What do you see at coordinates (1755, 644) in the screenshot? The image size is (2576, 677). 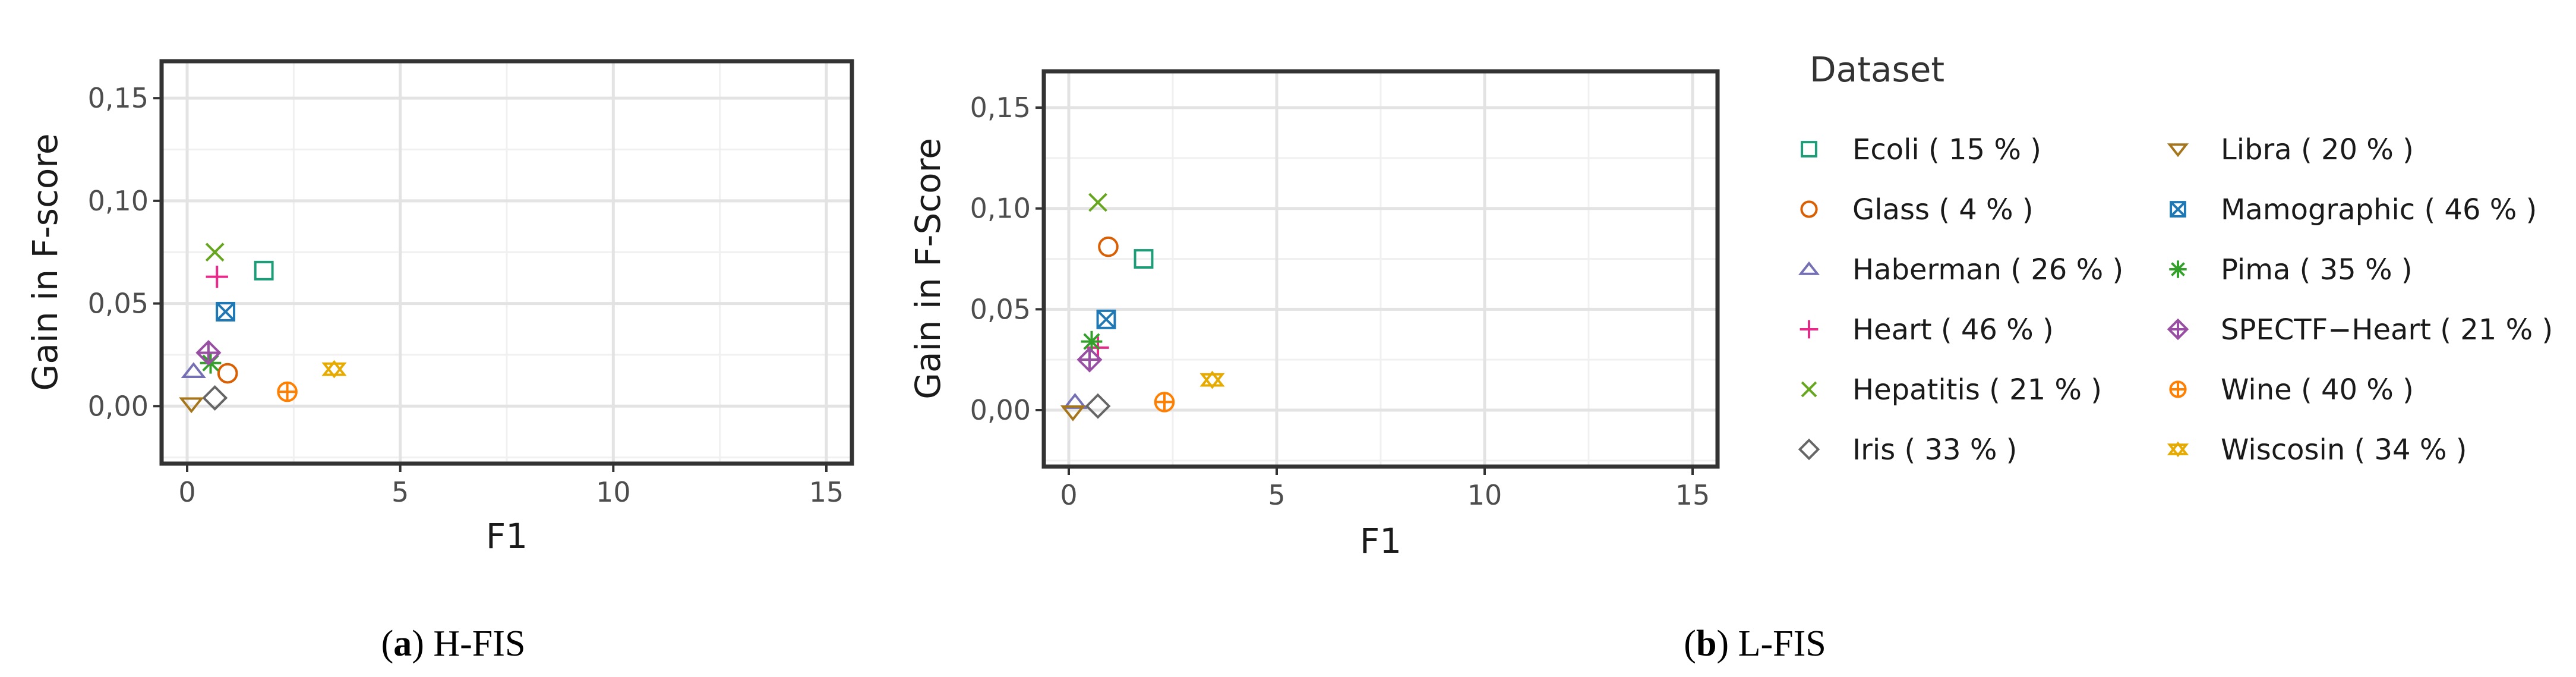 I see `panel-b-caption: (b) L-FIS` at bounding box center [1755, 644].